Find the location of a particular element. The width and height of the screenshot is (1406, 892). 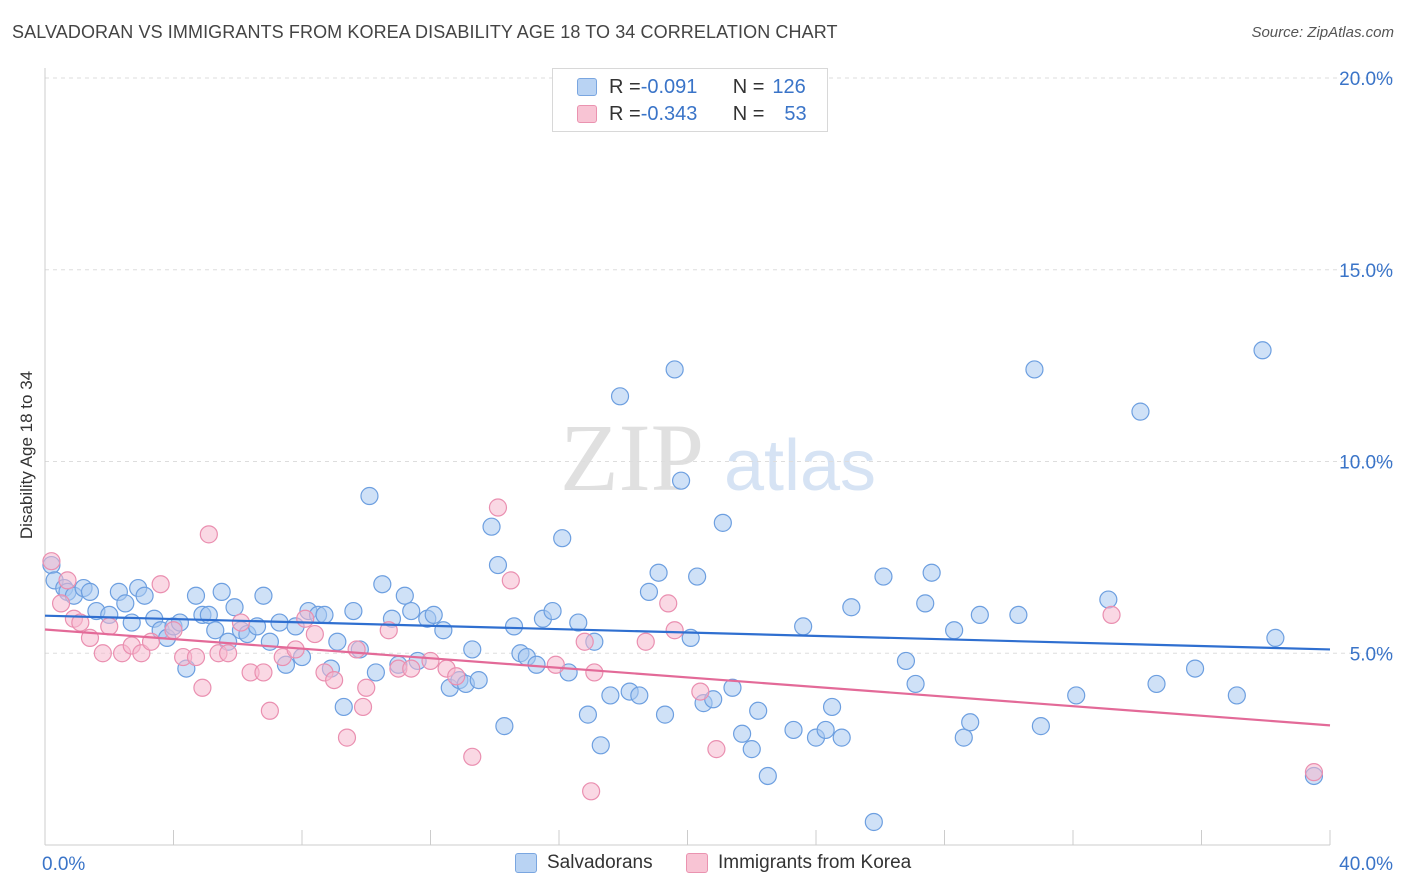

r-value: -0.091 is located at coordinates (669, 86).